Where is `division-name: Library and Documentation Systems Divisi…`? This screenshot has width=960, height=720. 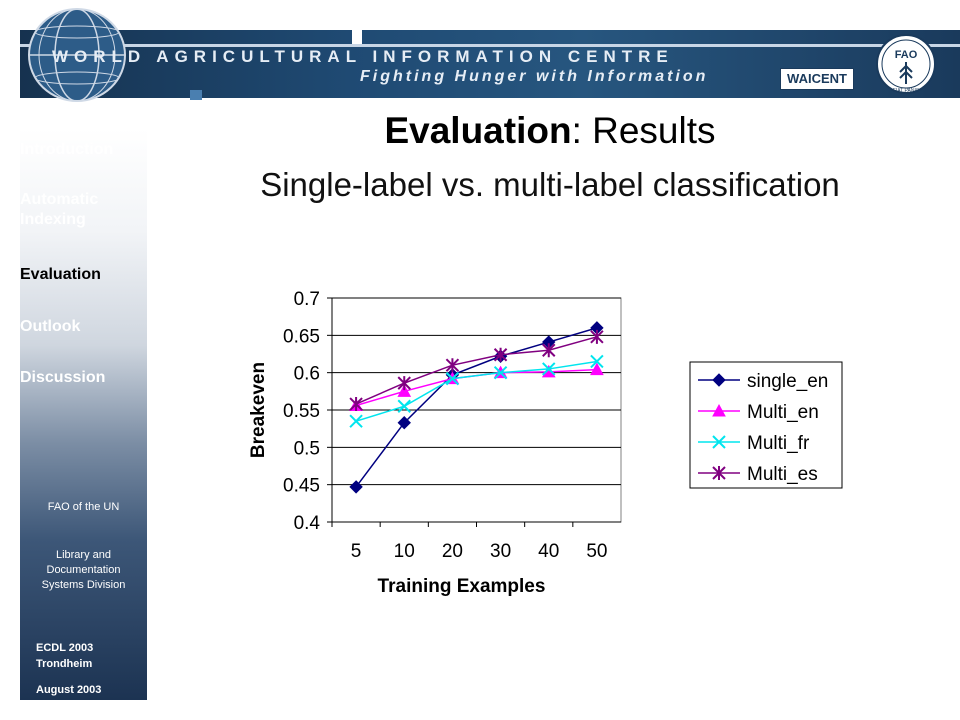 division-name: Library and Documentation Systems Divisi… is located at coordinates (83, 570).